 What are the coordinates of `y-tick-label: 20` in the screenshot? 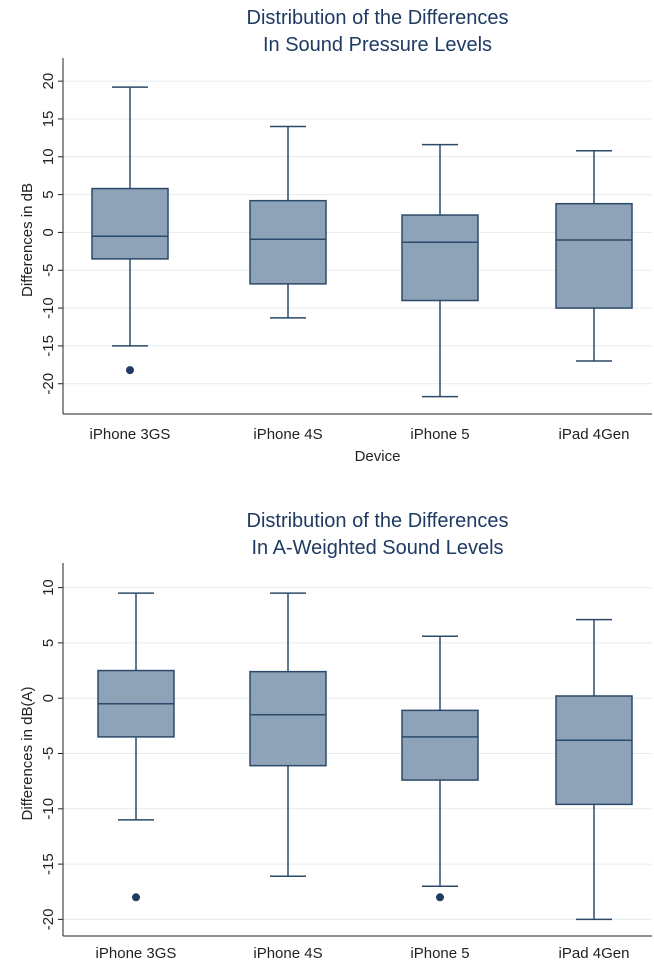 It's located at (48, 81).